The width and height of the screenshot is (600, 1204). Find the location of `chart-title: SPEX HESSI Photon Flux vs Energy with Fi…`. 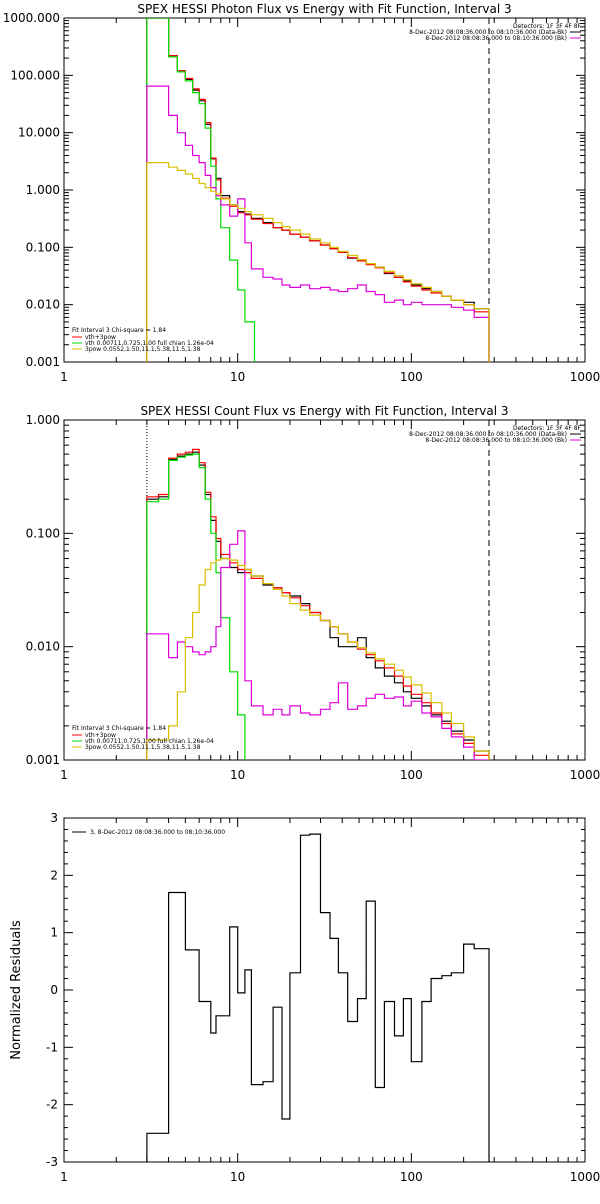

chart-title: SPEX HESSI Photon Flux vs Energy with Fi… is located at coordinates (324, 9).